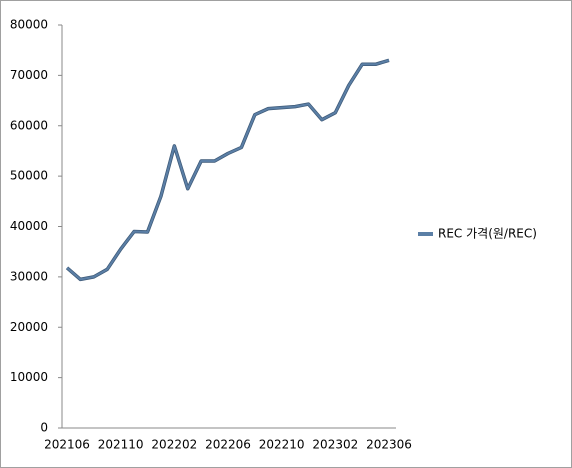  Describe the element at coordinates (425, 234) in the screenshot. I see `legend-swatch` at that location.